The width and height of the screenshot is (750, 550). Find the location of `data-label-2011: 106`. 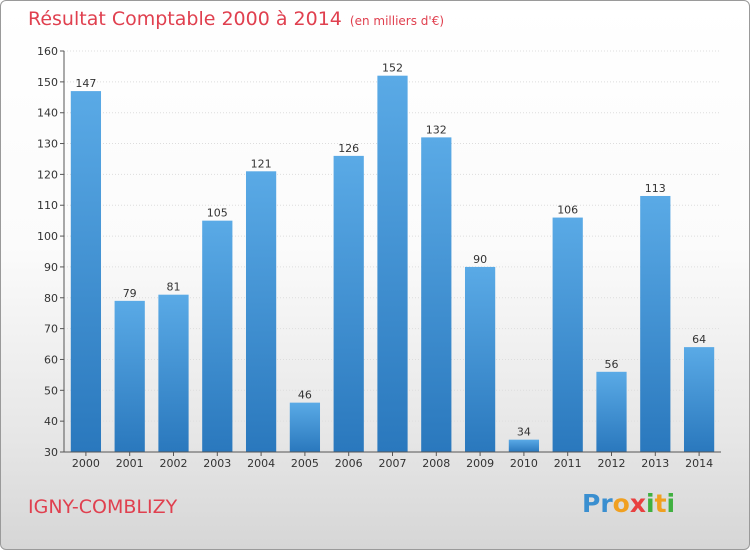

data-label-2011: 106 is located at coordinates (567, 210).